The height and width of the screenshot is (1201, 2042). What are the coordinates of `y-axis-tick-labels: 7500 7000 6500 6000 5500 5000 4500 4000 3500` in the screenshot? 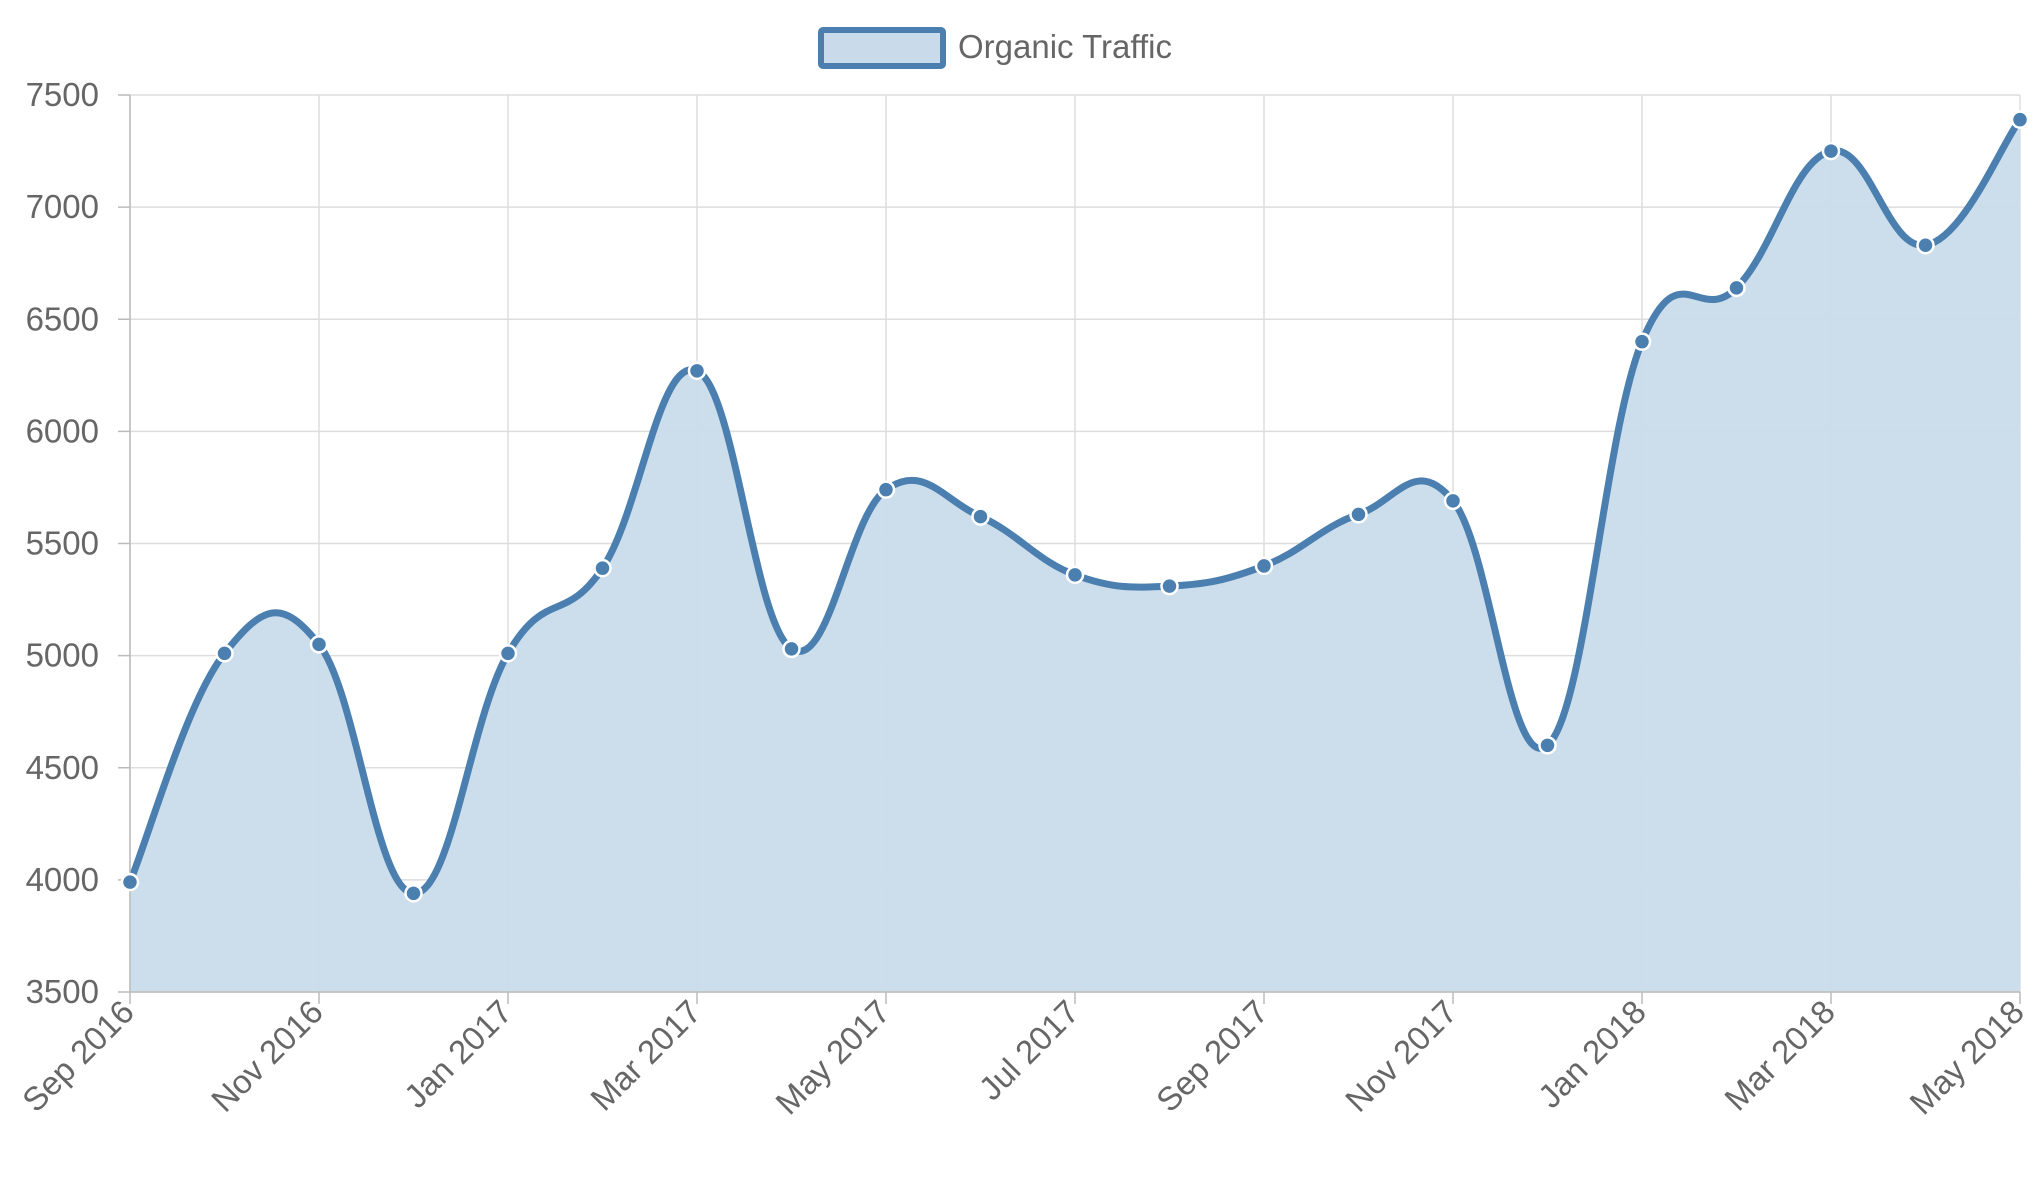 It's located at (62, 543).